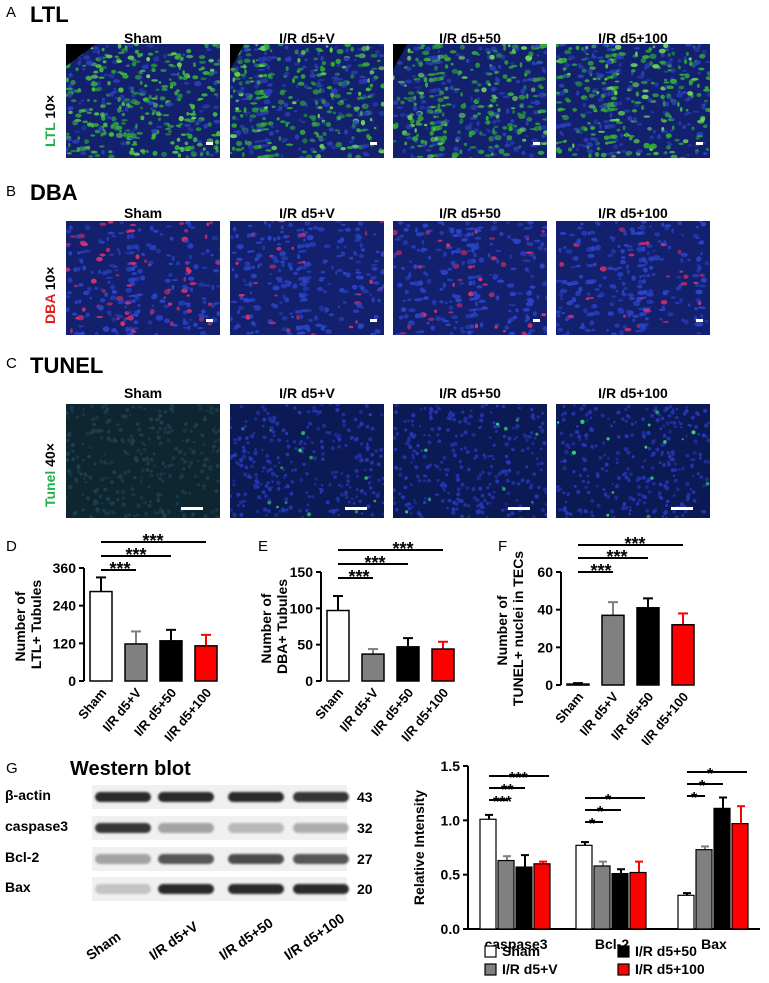 The height and width of the screenshot is (983, 769). Describe the element at coordinates (11, 363) in the screenshot. I see `panel-letter-c: C` at that location.